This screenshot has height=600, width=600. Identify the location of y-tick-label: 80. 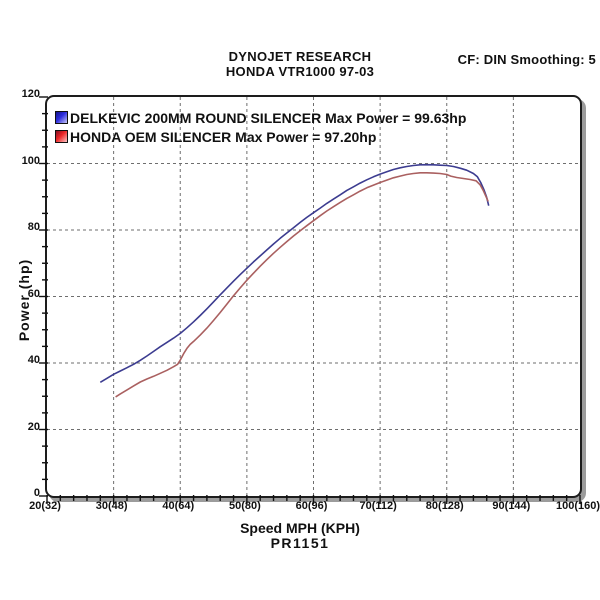
(33, 227).